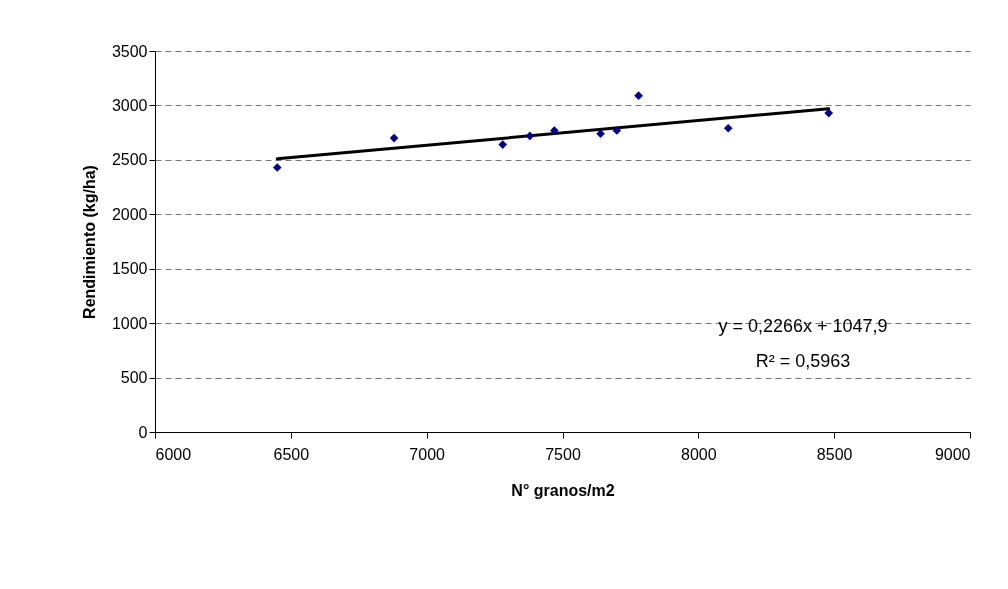 Image resolution: width=1008 pixels, height=589 pixels. I want to click on y-tick-label: 500, so click(134, 378).